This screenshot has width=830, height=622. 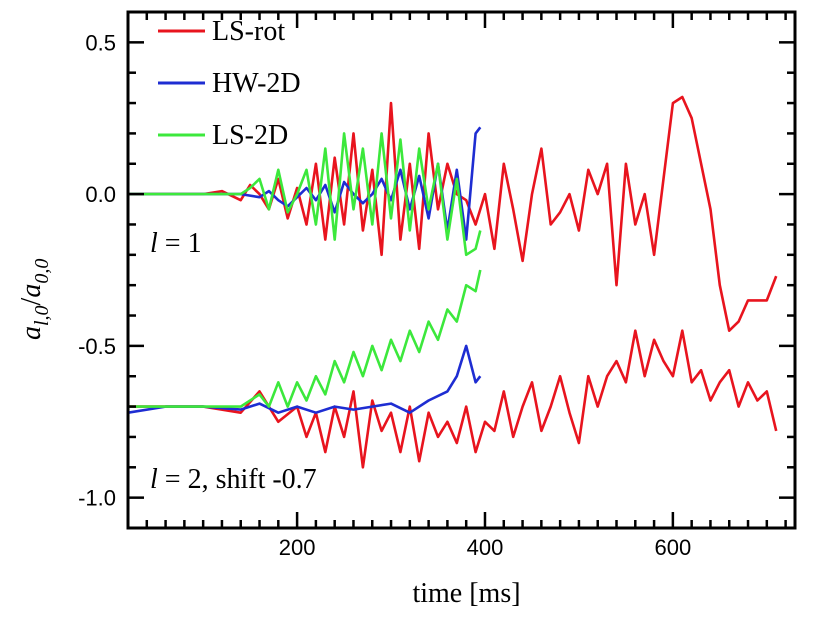 I want to click on series-line-ls-2d-l2, so click(x=305, y=338).